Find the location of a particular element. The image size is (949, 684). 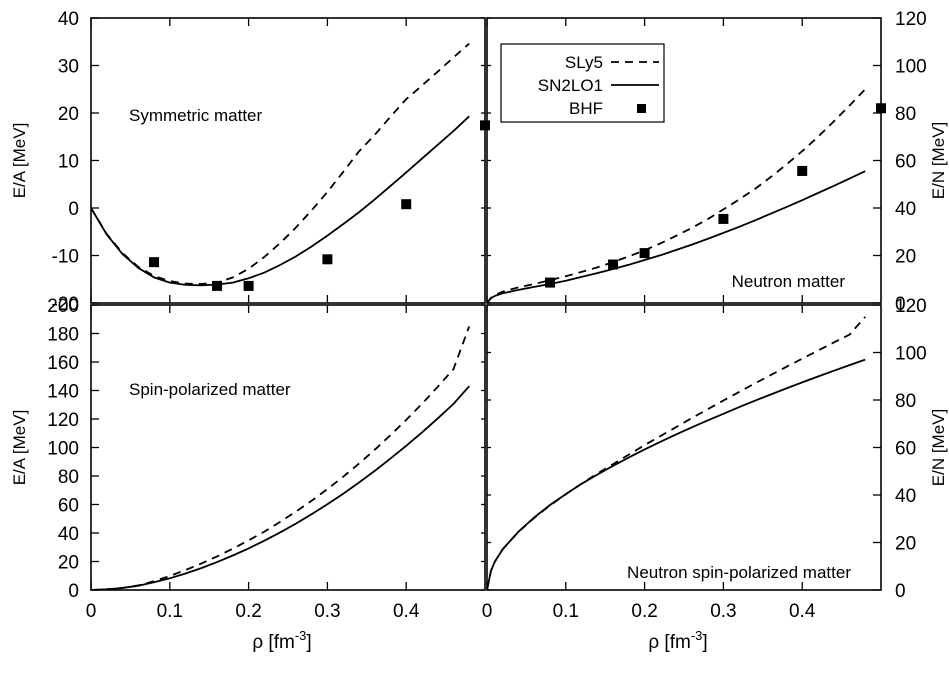

legend-label: SN2LO1 is located at coordinates (570, 85).